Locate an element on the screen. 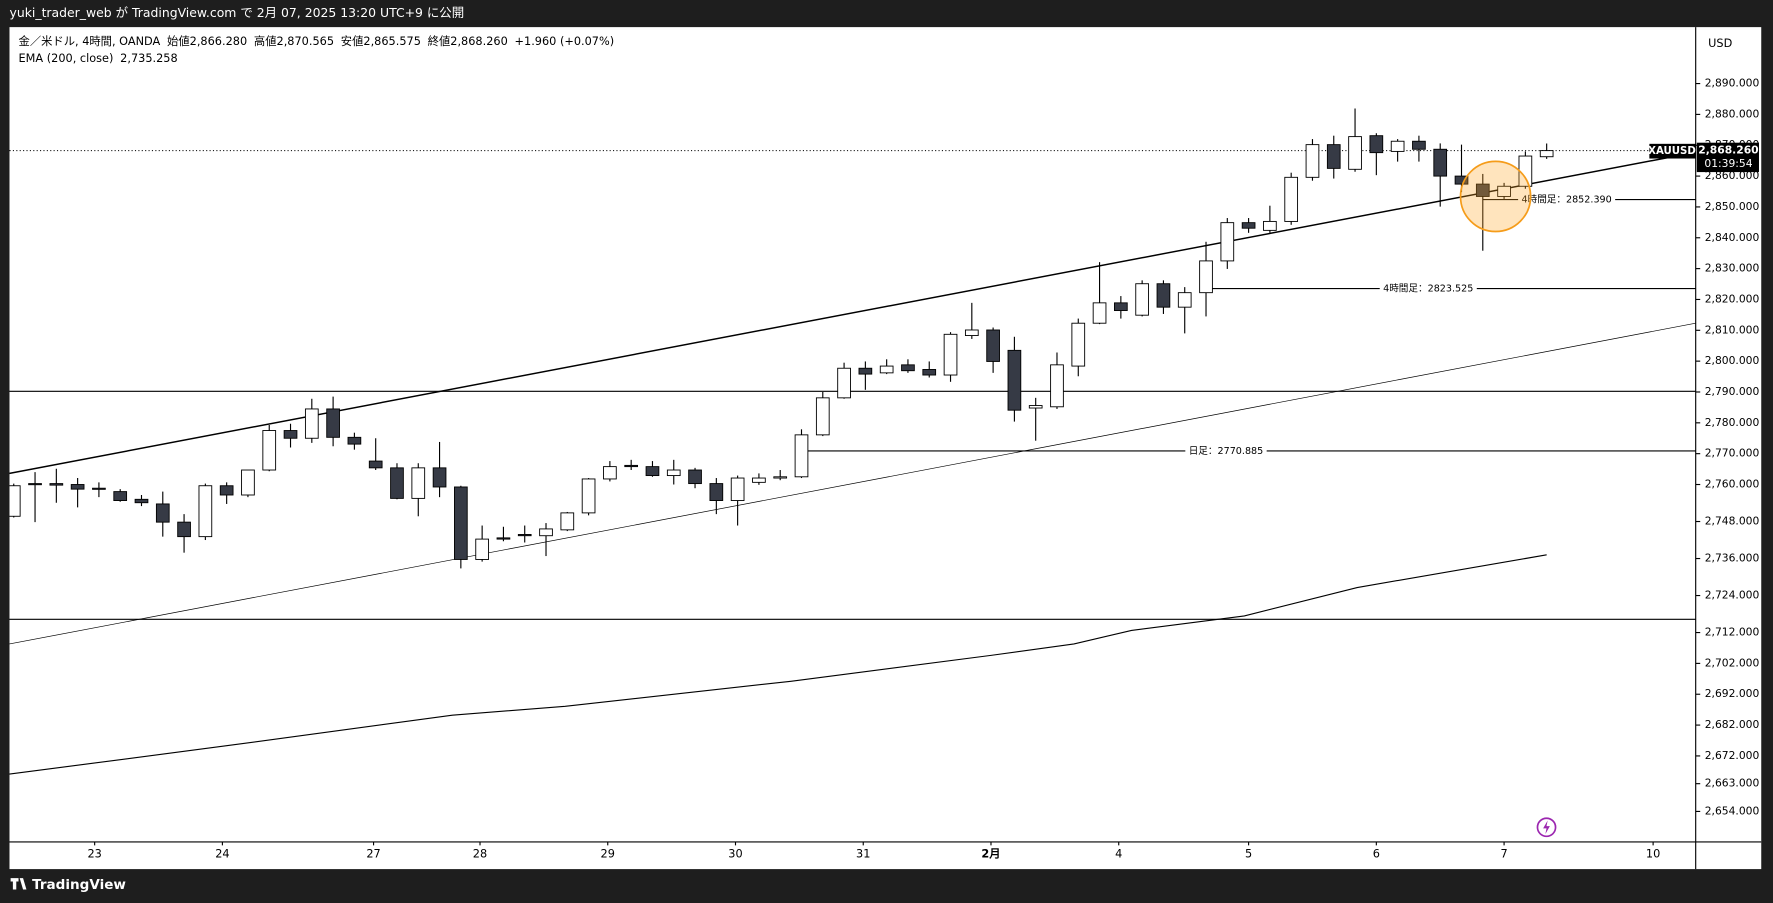  legend-ema-value: 2,735.258 is located at coordinates (149, 58).